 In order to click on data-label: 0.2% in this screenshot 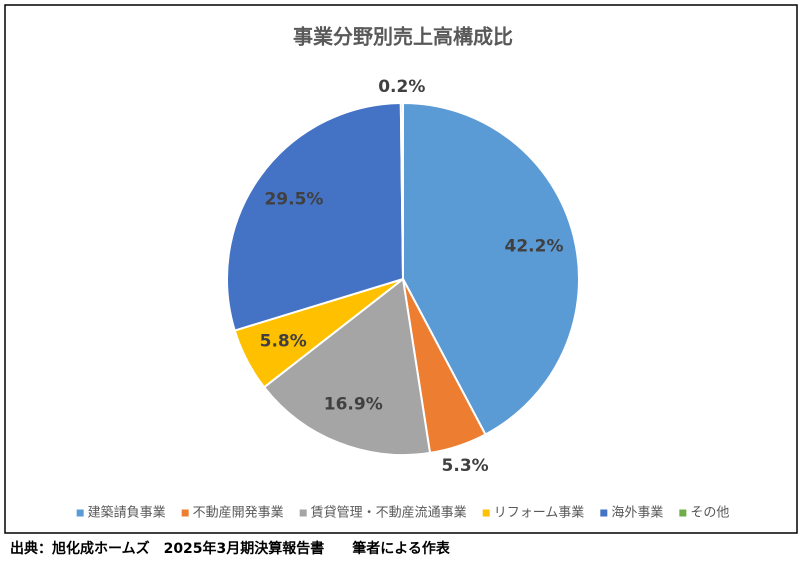, I will do `click(401, 87)`.